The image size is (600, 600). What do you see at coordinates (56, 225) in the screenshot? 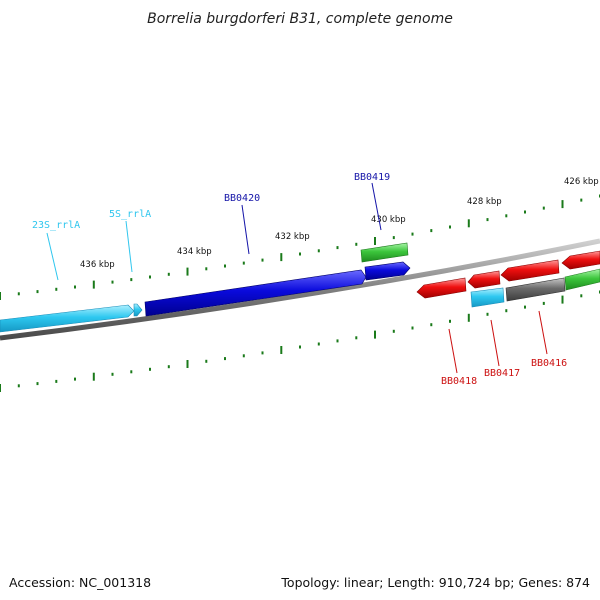
I see `label-23S-rrlA: 23S_rrlA` at bounding box center [56, 225].